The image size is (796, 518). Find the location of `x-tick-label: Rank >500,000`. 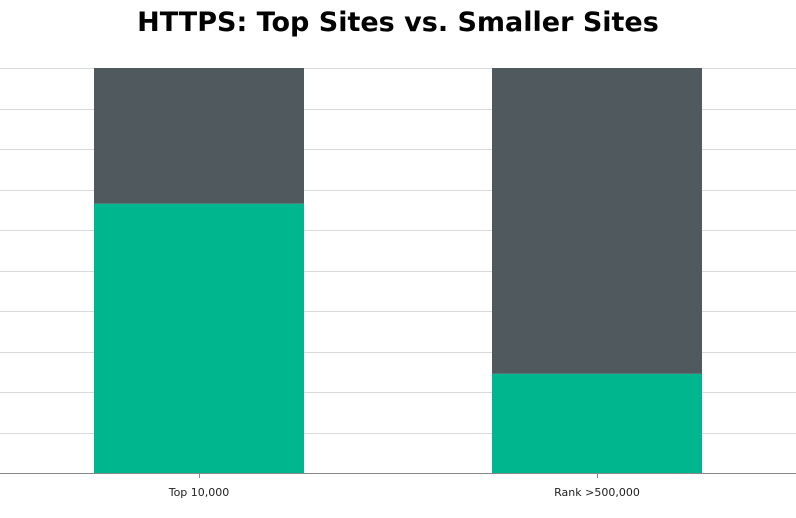

x-tick-label: Rank >500,000 is located at coordinates (597, 492).